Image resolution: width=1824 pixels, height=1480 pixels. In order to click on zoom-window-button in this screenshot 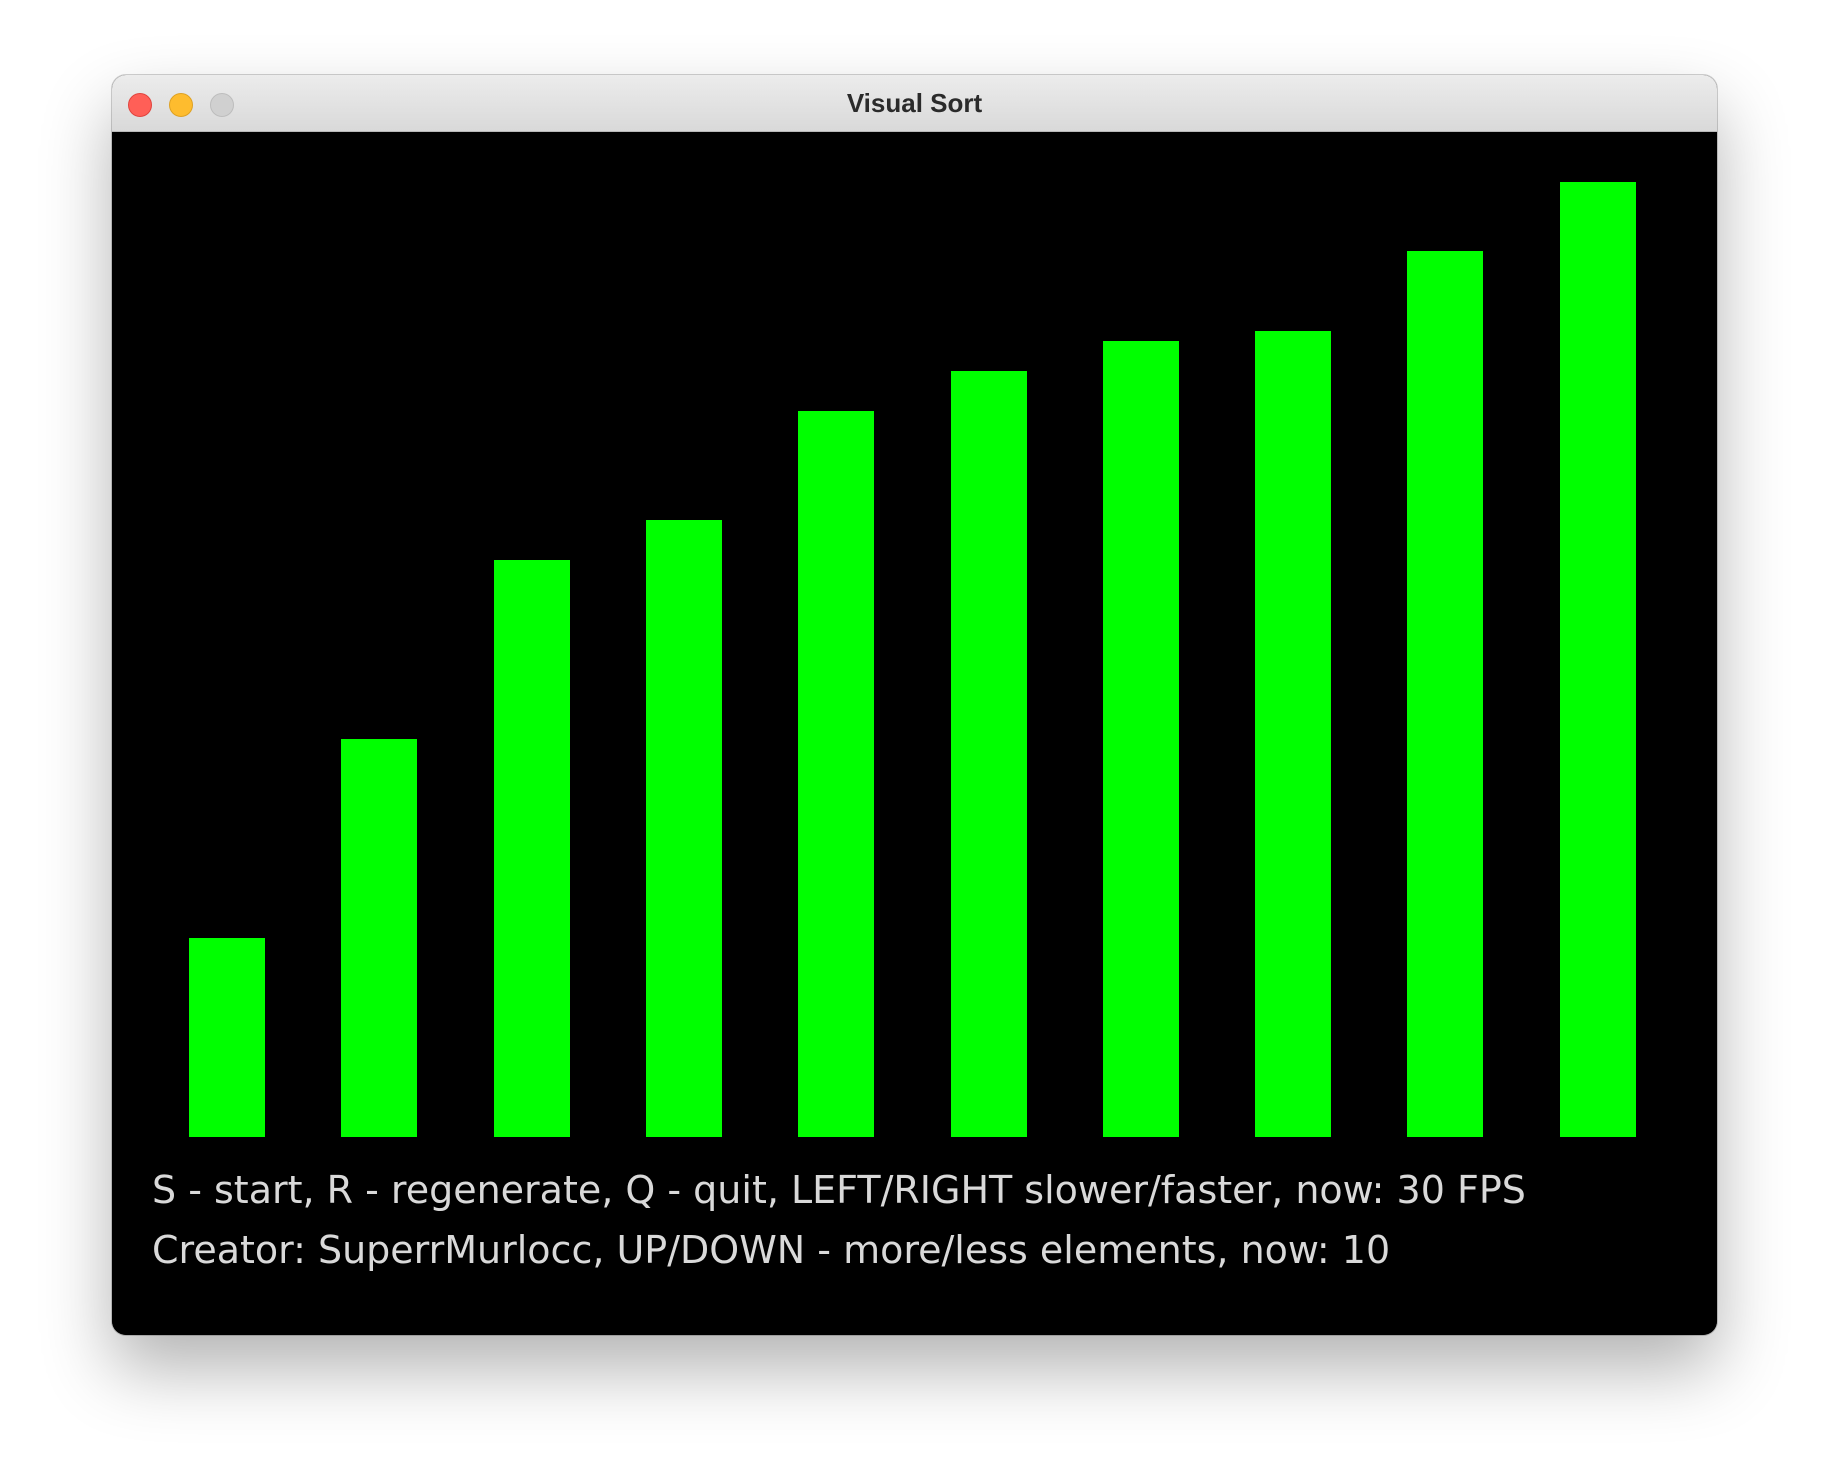, I will do `click(222, 105)`.